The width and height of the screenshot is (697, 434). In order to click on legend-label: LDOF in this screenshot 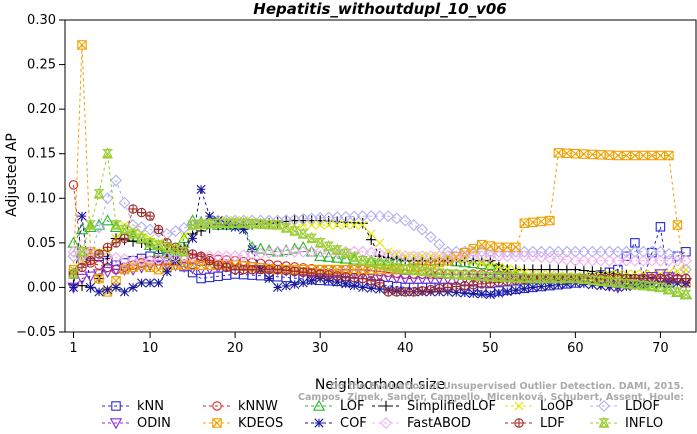, I will do `click(642, 406)`.